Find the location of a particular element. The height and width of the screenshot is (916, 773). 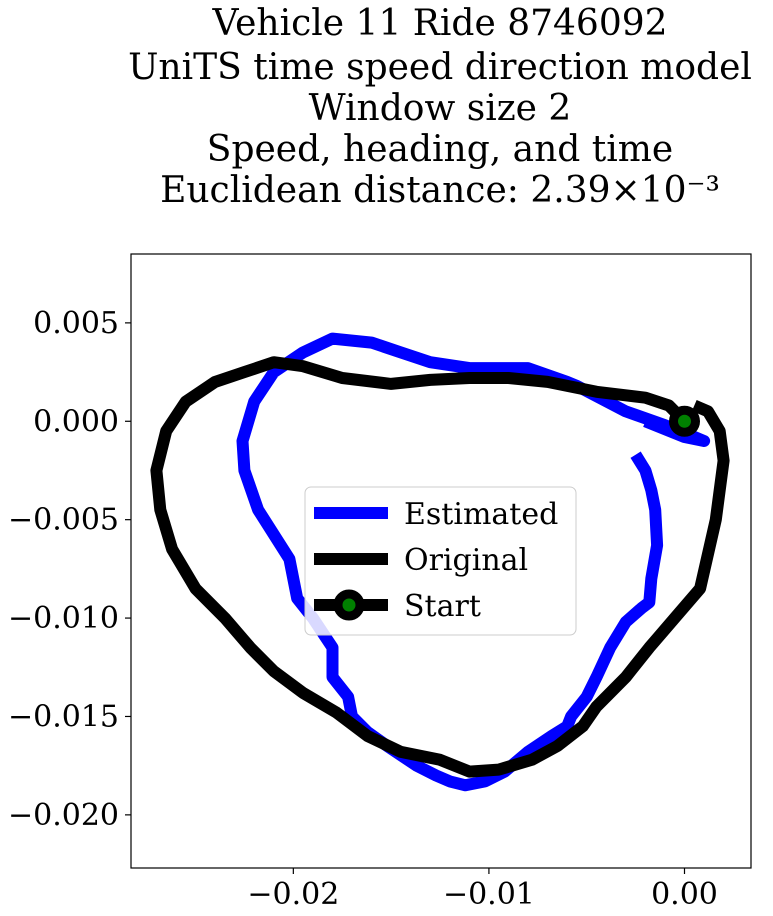

legend-box is located at coordinates (440, 561).